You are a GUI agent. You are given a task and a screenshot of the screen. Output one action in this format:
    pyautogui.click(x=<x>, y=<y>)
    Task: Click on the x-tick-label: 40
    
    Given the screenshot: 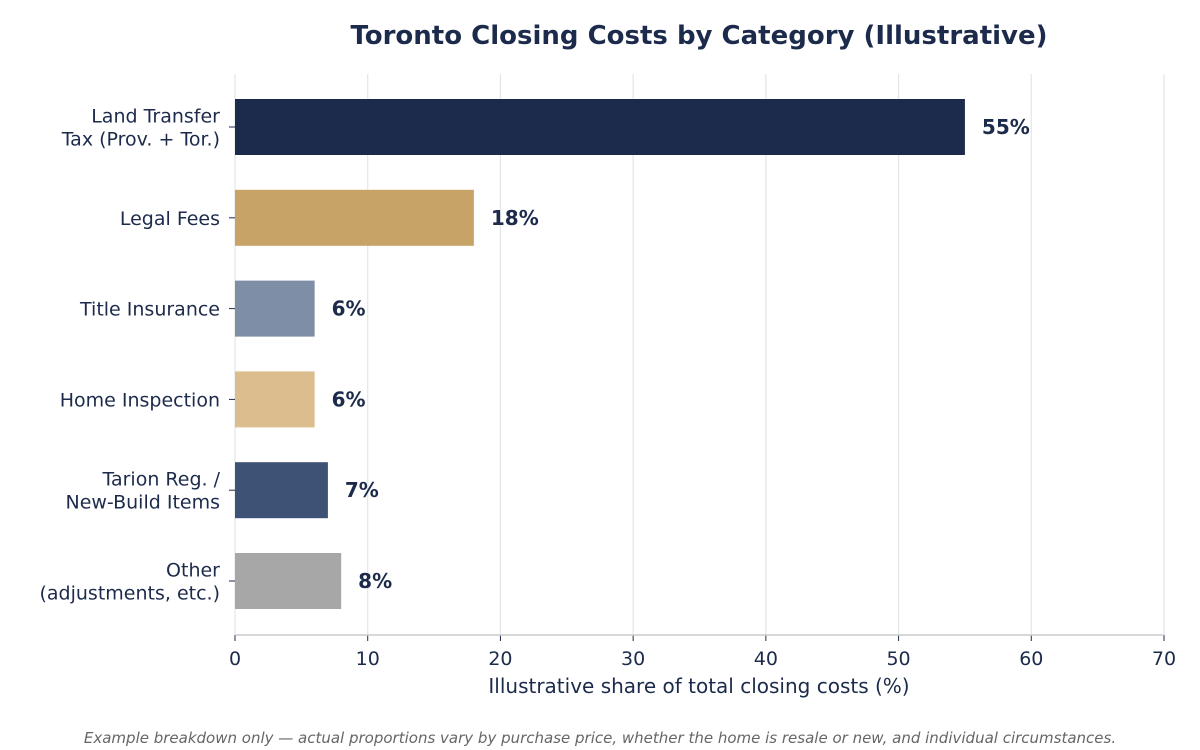 What is the action you would take?
    pyautogui.click(x=766, y=659)
    